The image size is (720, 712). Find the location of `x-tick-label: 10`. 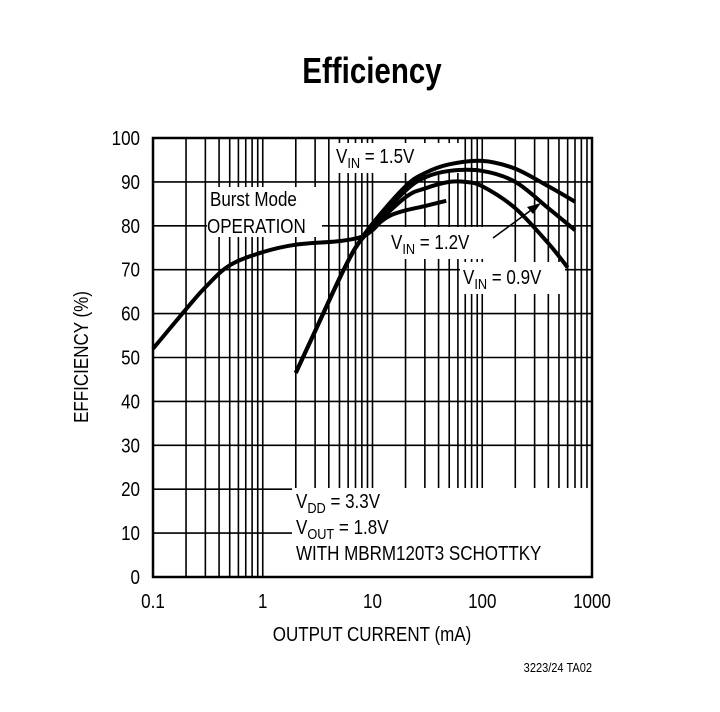

x-tick-label: 10 is located at coordinates (372, 601).